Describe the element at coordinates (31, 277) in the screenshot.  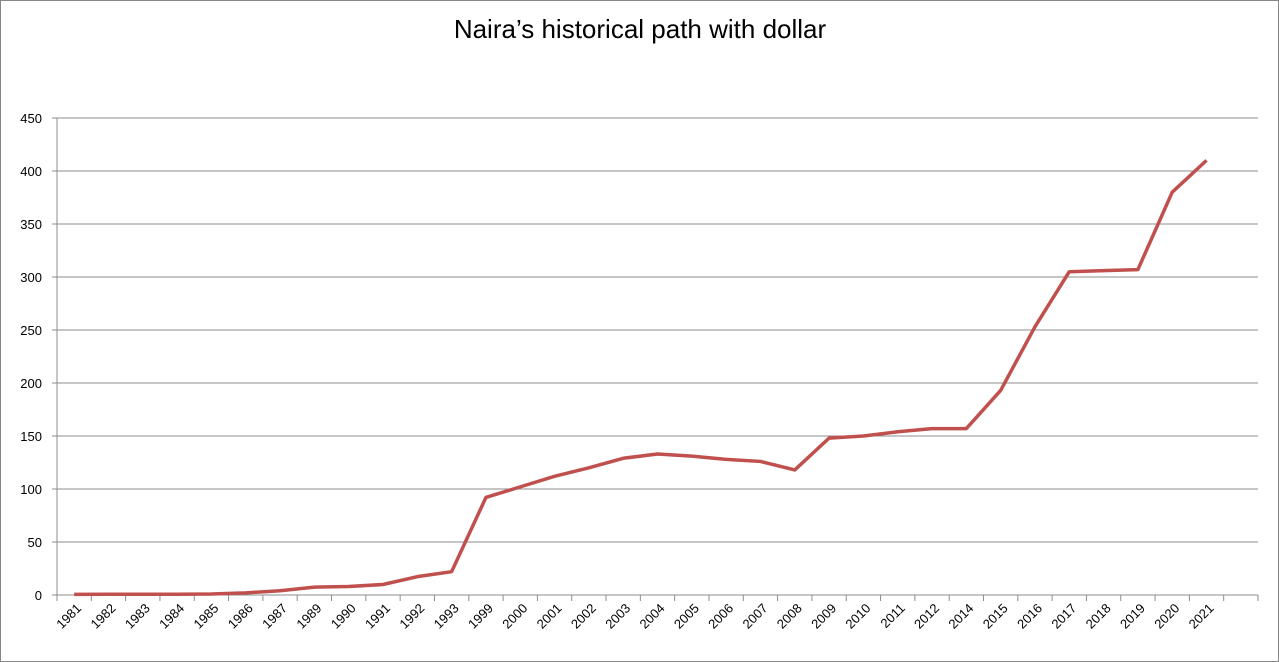
I see `y-tick-label: 300` at that location.